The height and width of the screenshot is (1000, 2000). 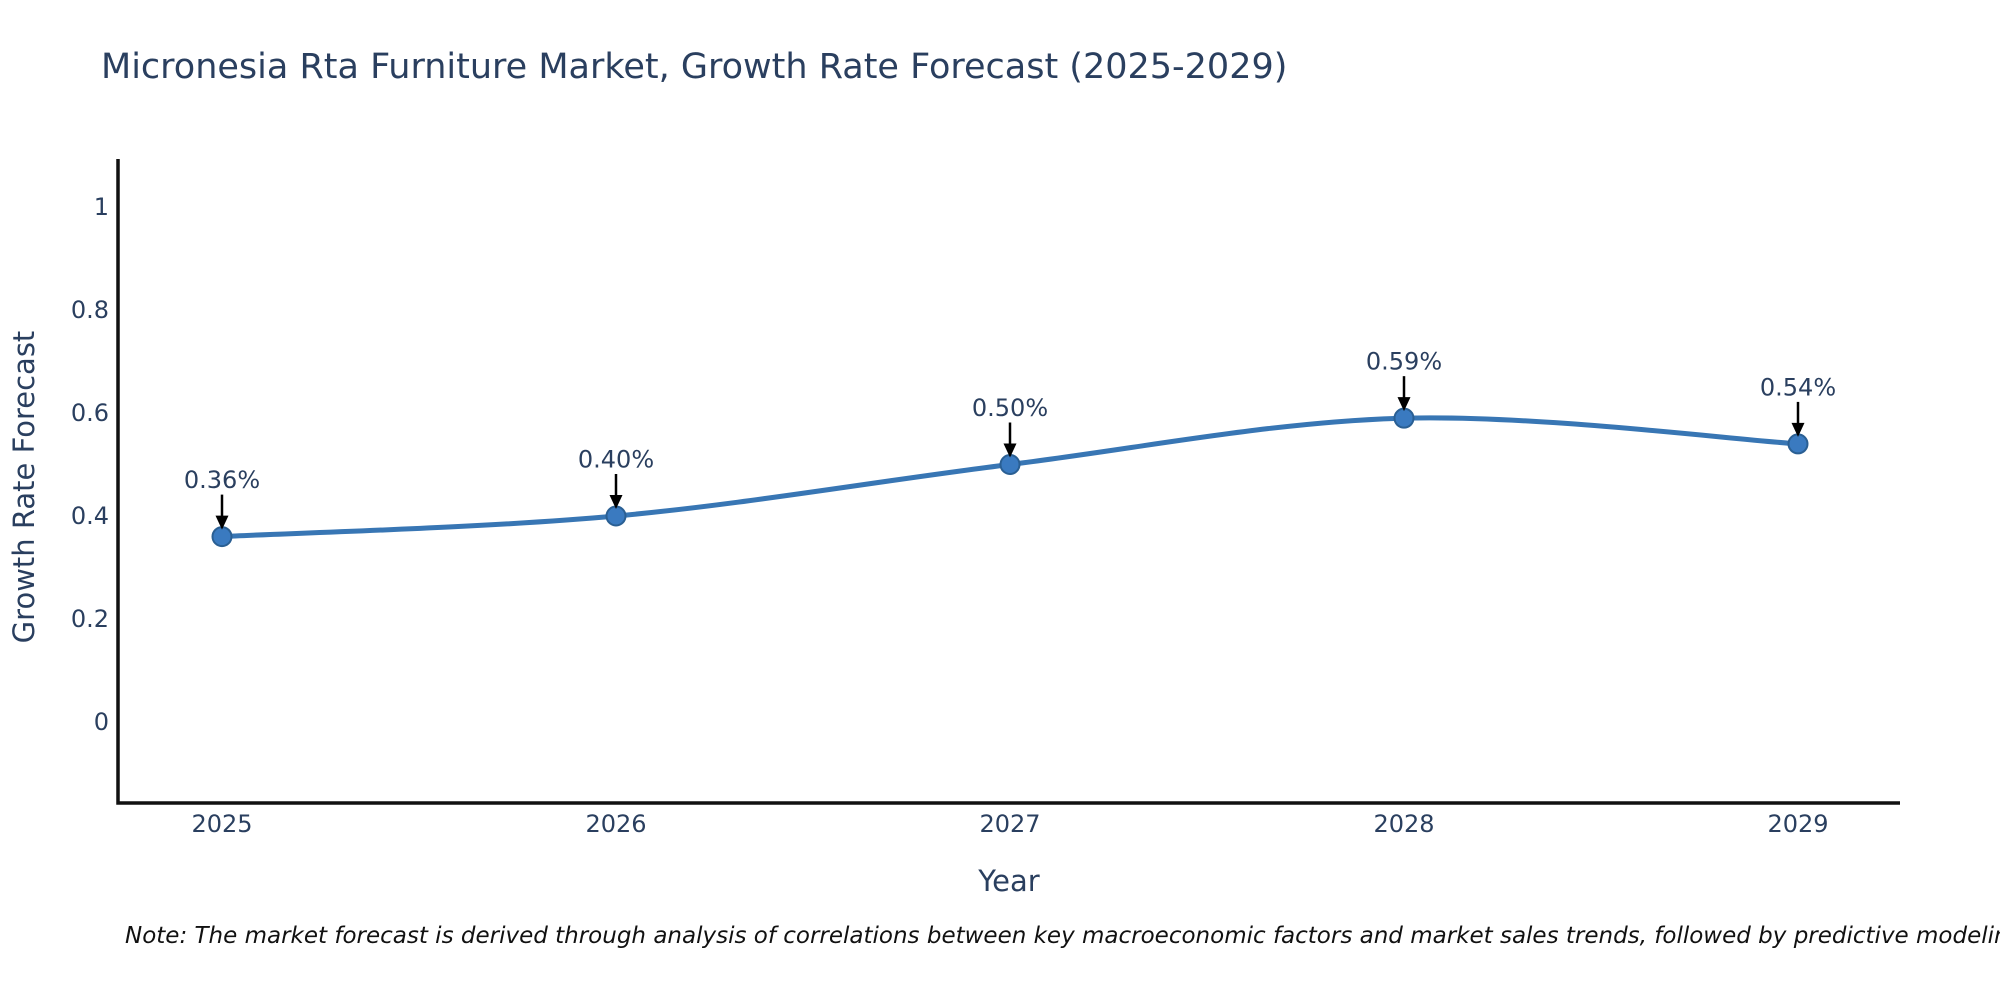 I want to click on y-tick-label: 0.4, so click(x=90, y=516).